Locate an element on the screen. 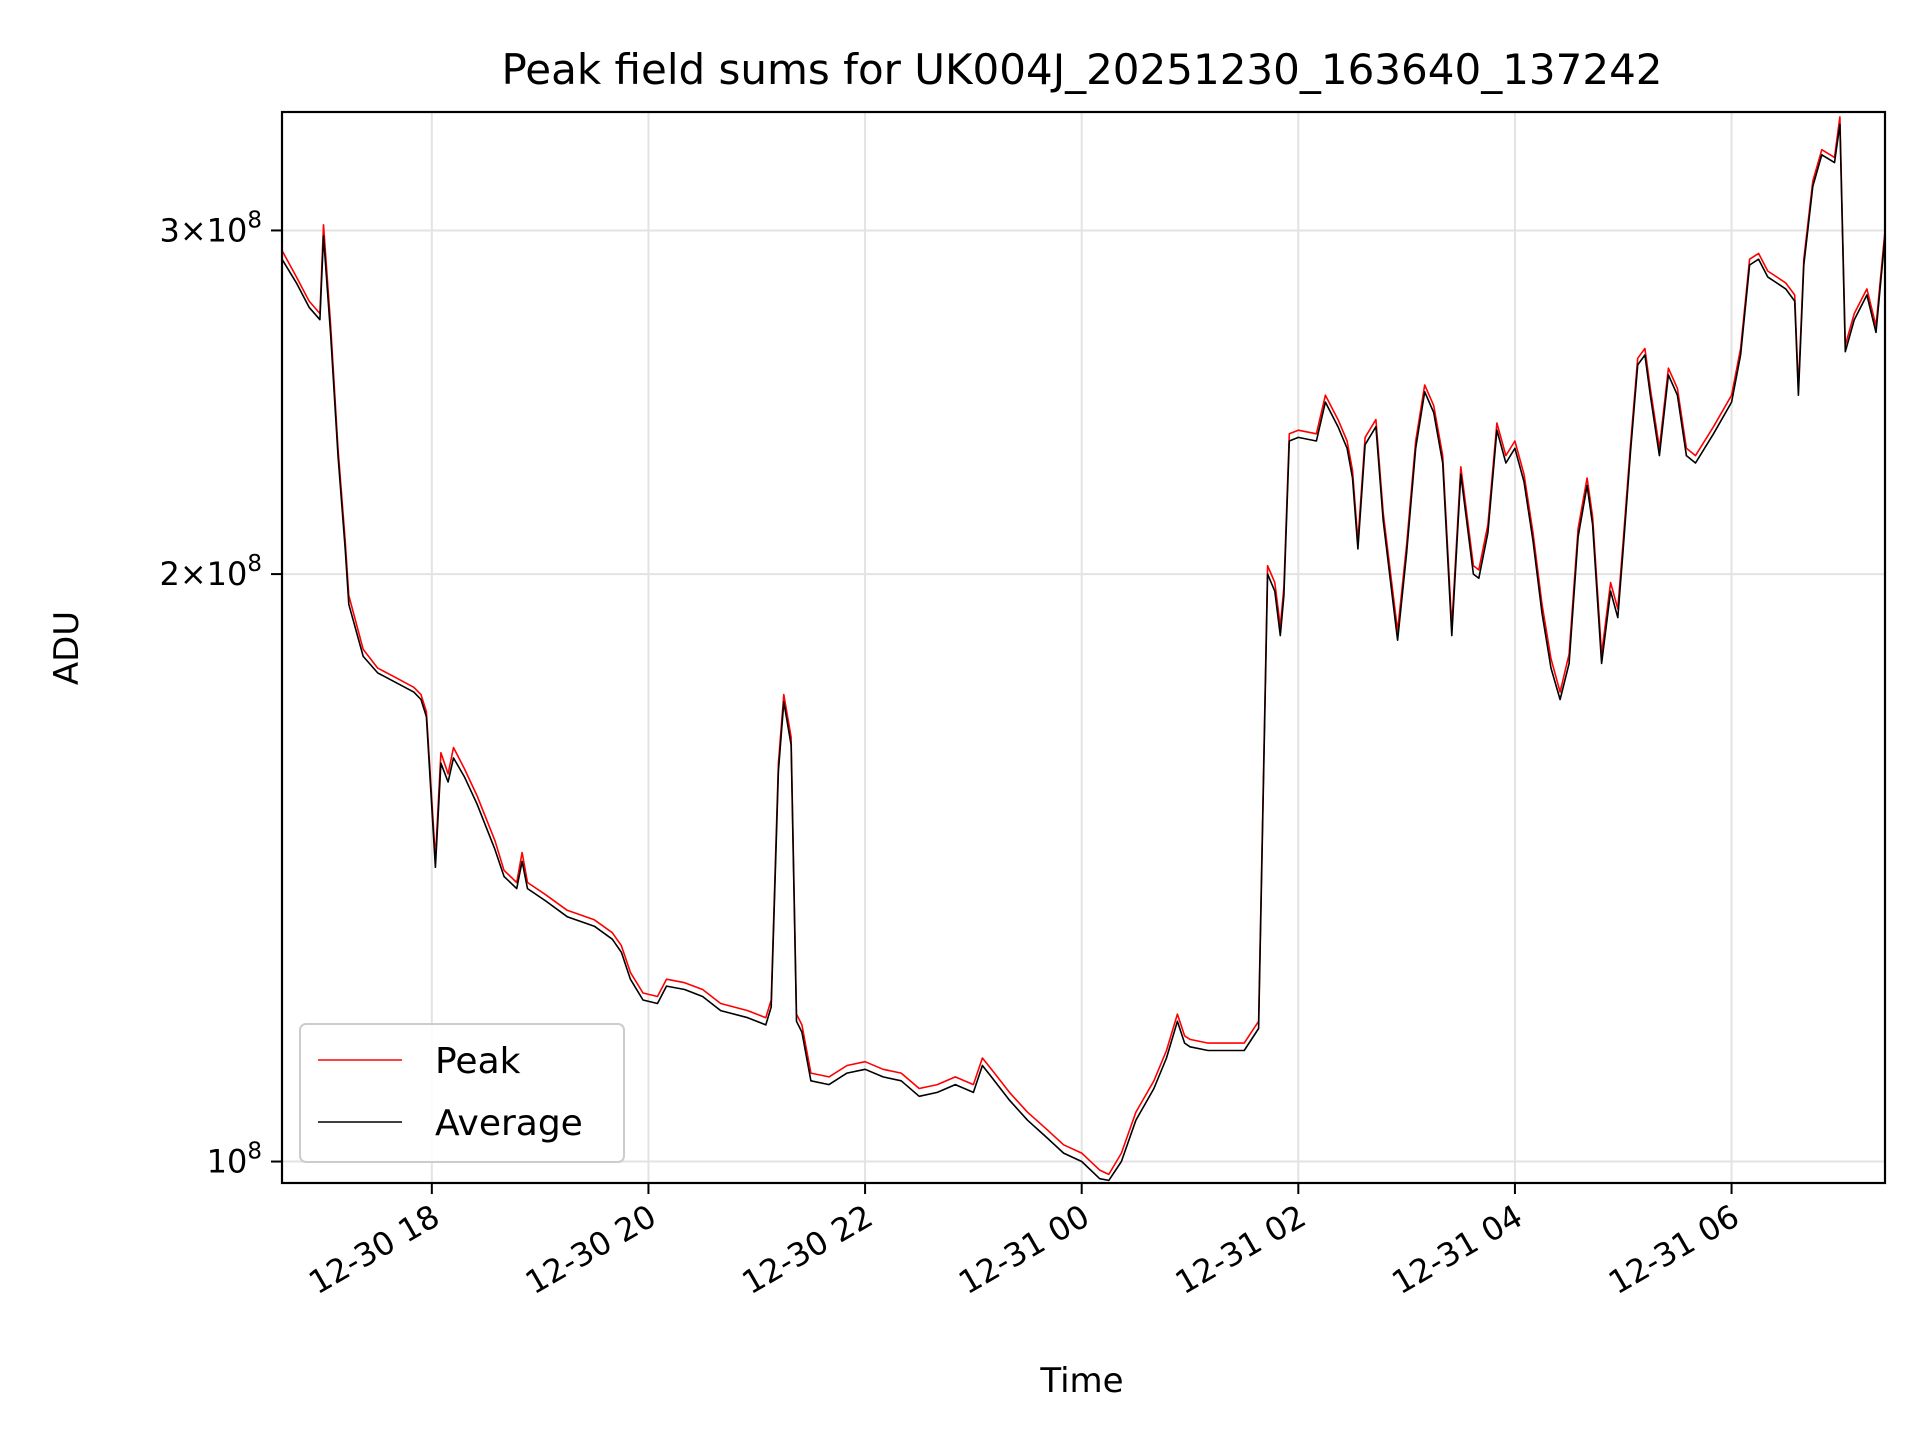 Image resolution: width=1920 pixels, height=1445 pixels. legend-label-average: Average is located at coordinates (509, 1123).